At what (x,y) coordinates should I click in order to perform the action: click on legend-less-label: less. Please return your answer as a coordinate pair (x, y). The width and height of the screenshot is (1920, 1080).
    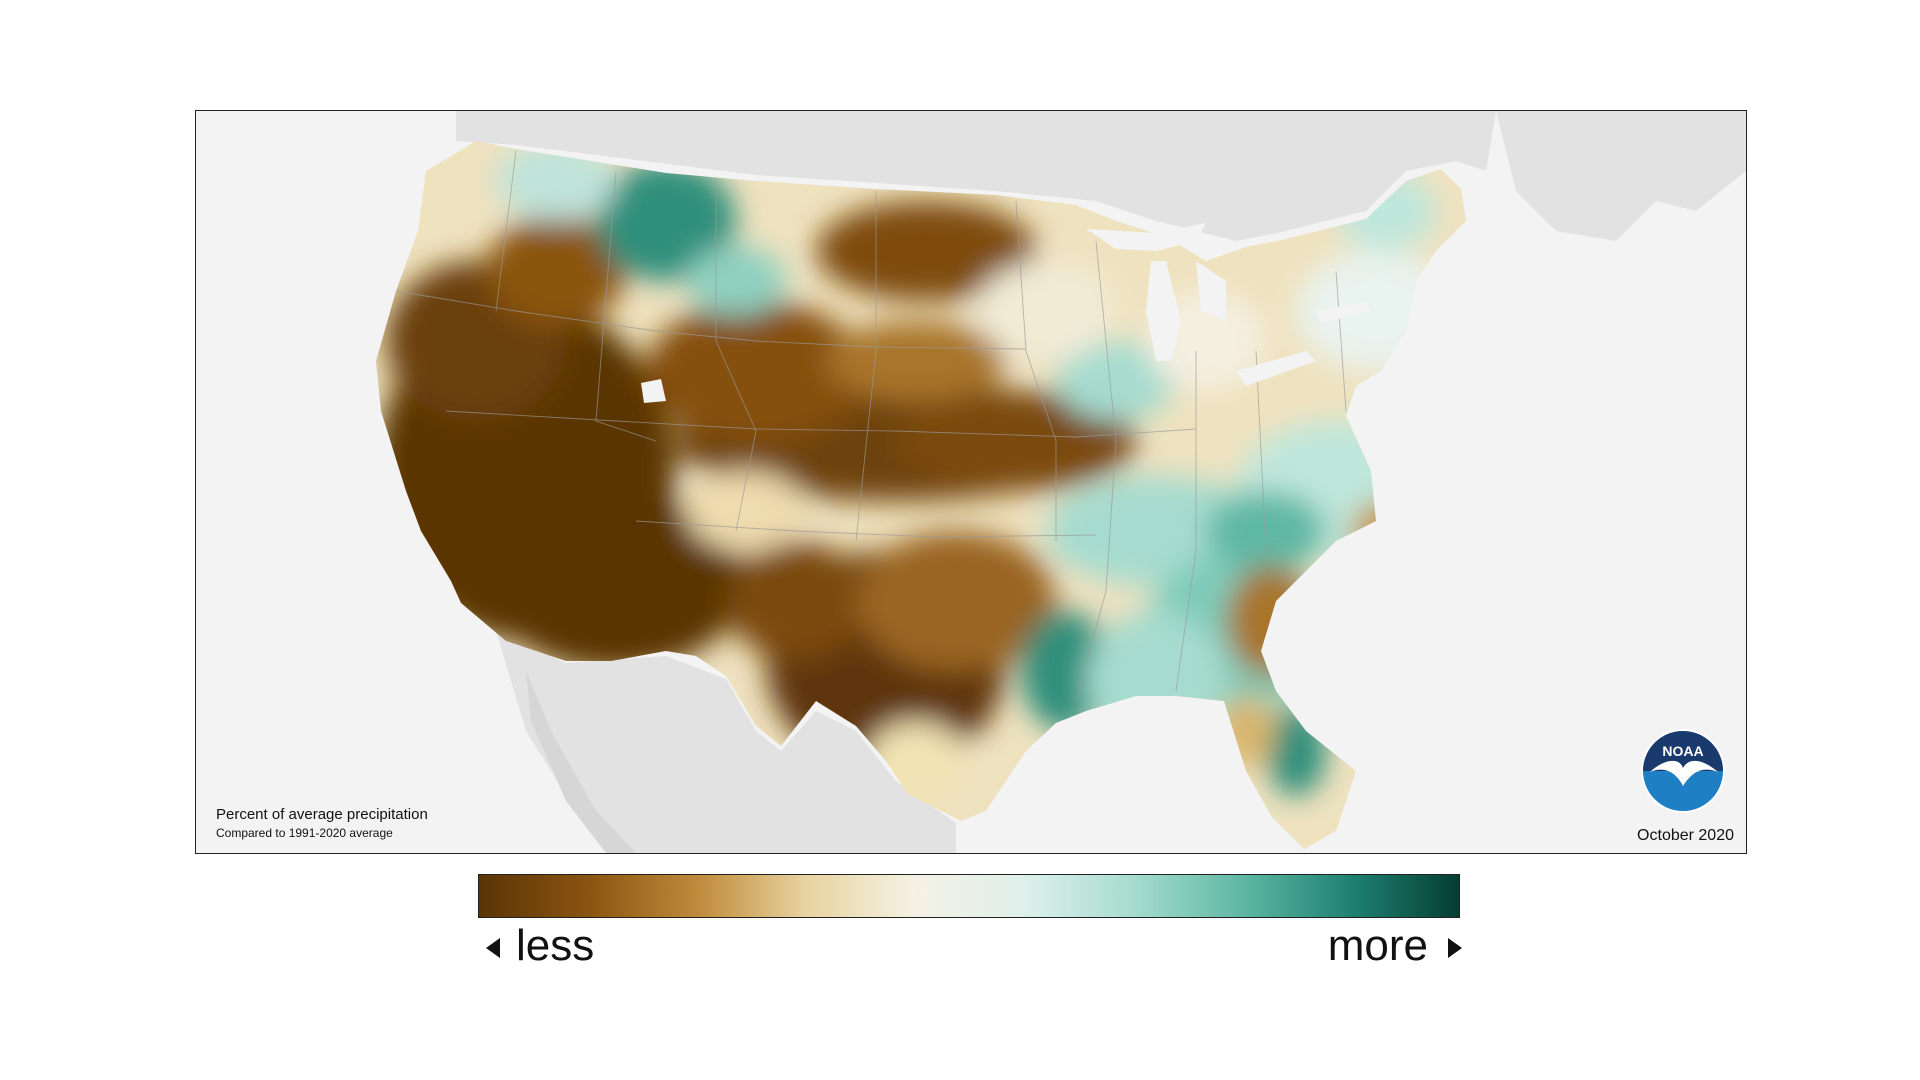
    Looking at the image, I should click on (555, 945).